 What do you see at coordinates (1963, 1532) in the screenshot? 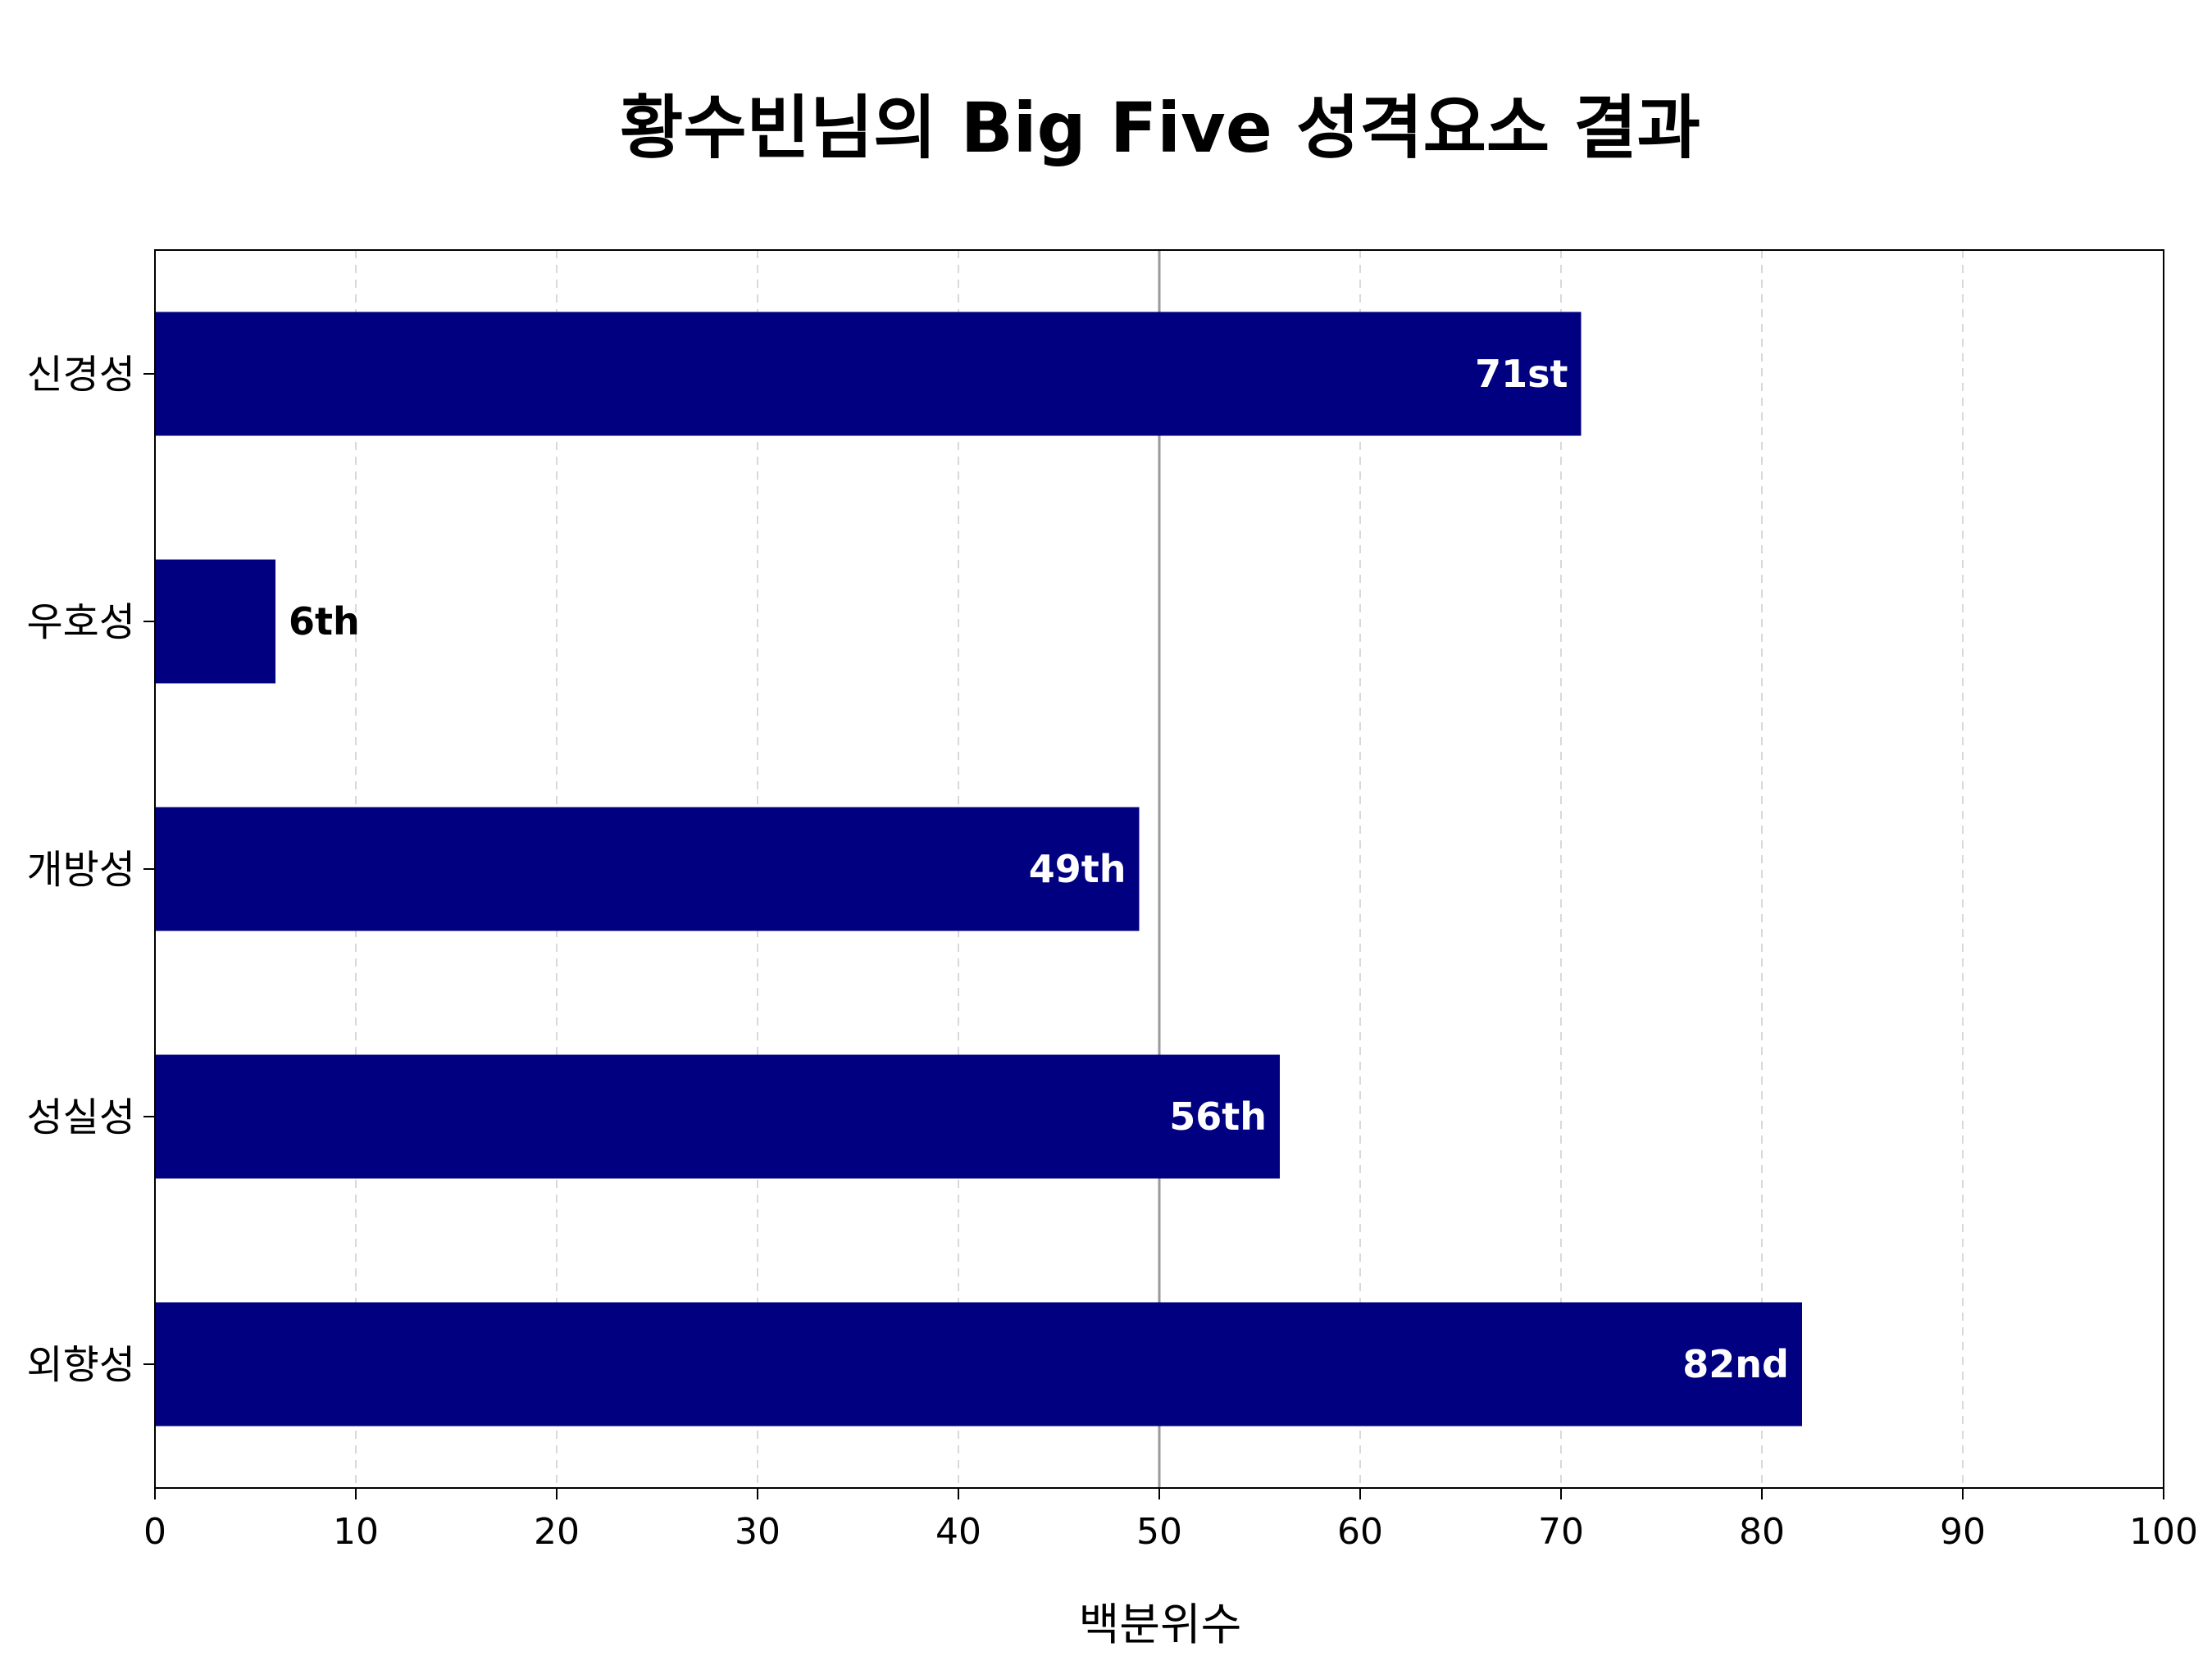
I see `x-tick-label: 90` at bounding box center [1963, 1532].